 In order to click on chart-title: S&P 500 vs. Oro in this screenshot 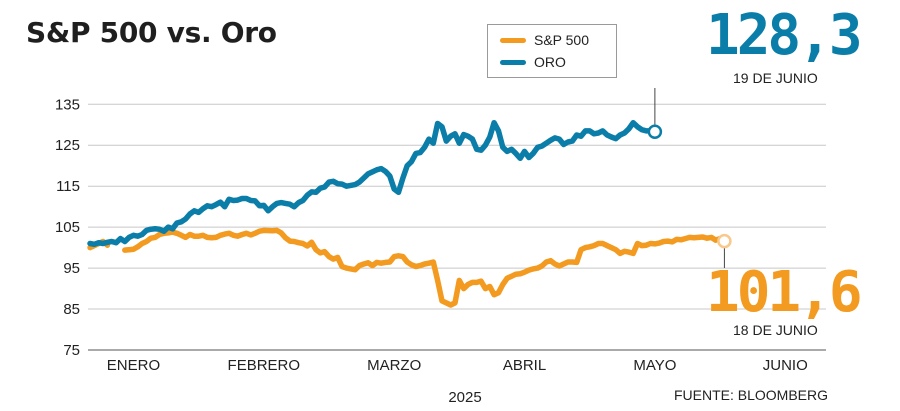, I will do `click(151, 32)`.